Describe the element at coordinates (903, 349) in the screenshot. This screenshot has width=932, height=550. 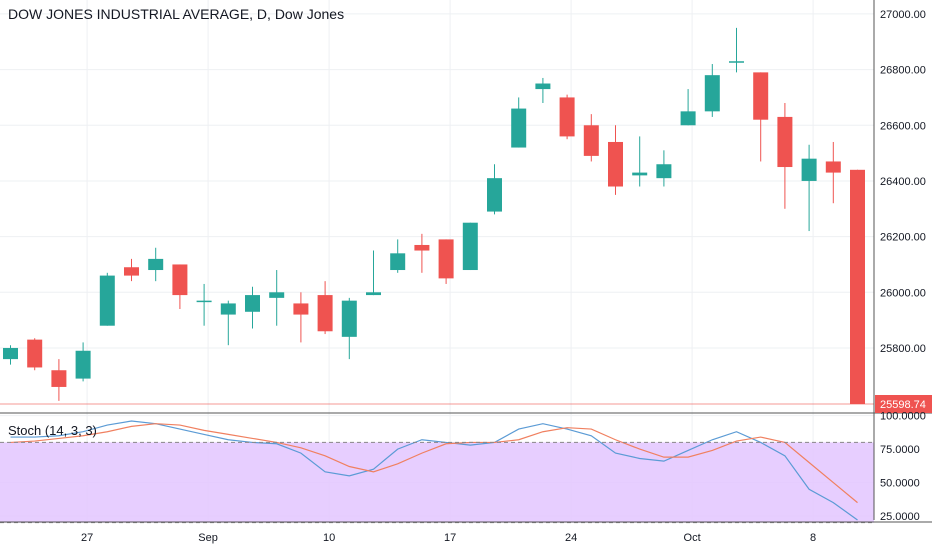
I see `price-tick-label: 25800.00` at that location.